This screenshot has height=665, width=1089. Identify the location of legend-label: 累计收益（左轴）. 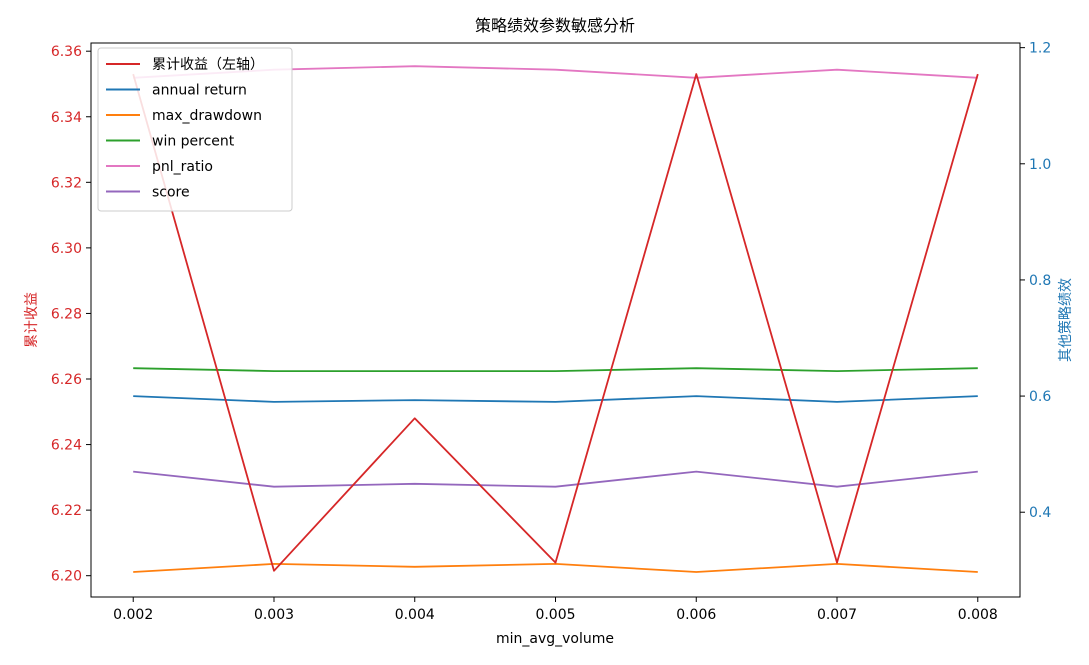
(208, 65).